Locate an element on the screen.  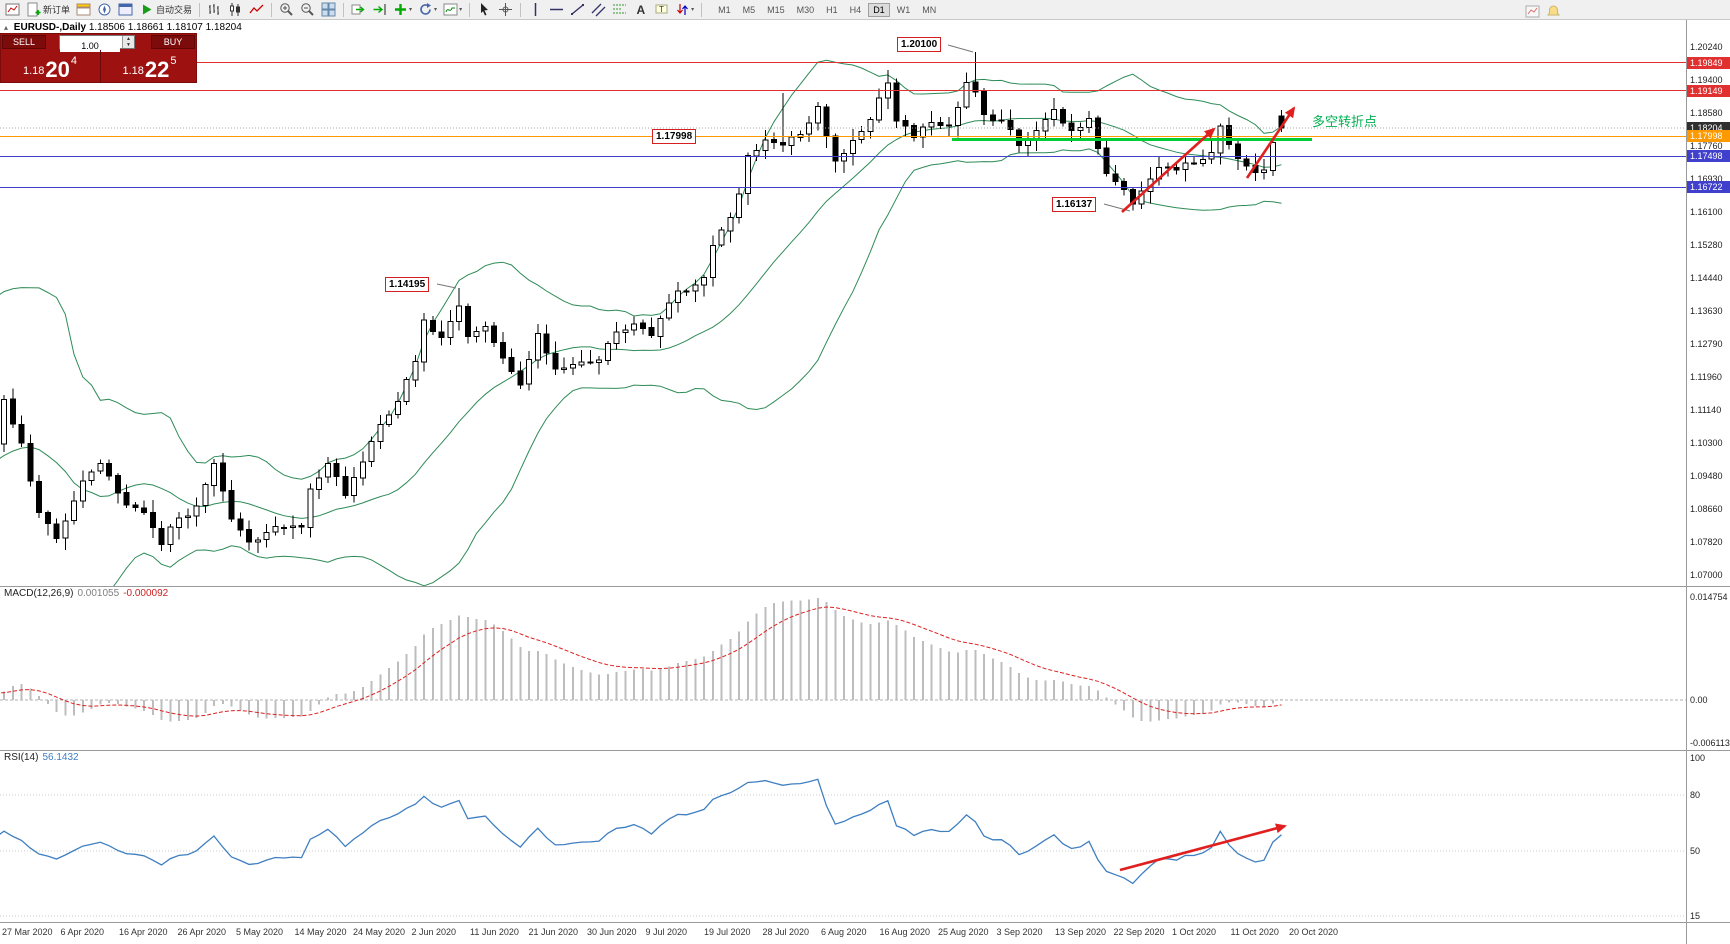
date-label: 9 Jul 2020 is located at coordinates (666, 932).